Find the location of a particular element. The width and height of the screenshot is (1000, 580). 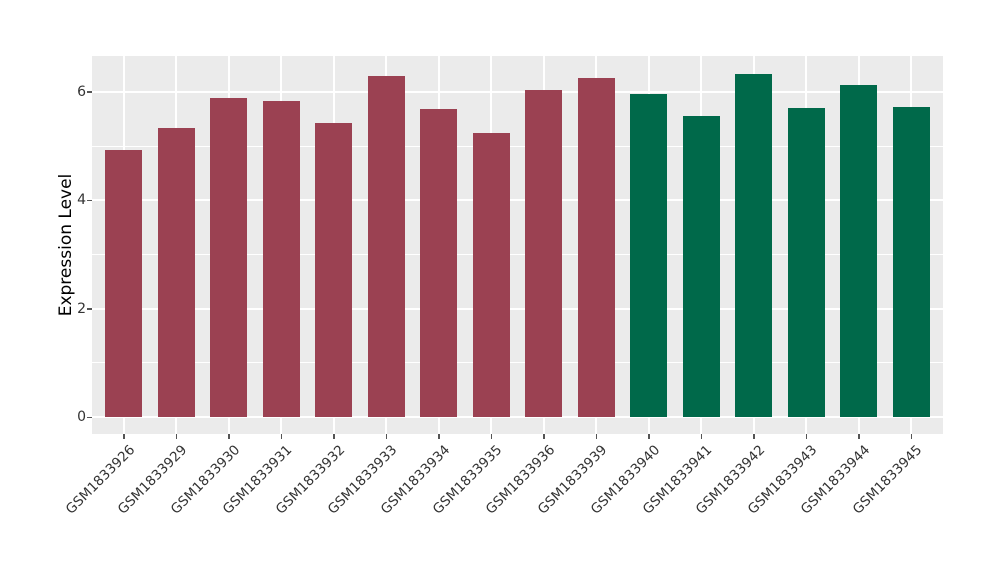

x-tick-label: GSM1833944 is located at coordinates (835, 480).